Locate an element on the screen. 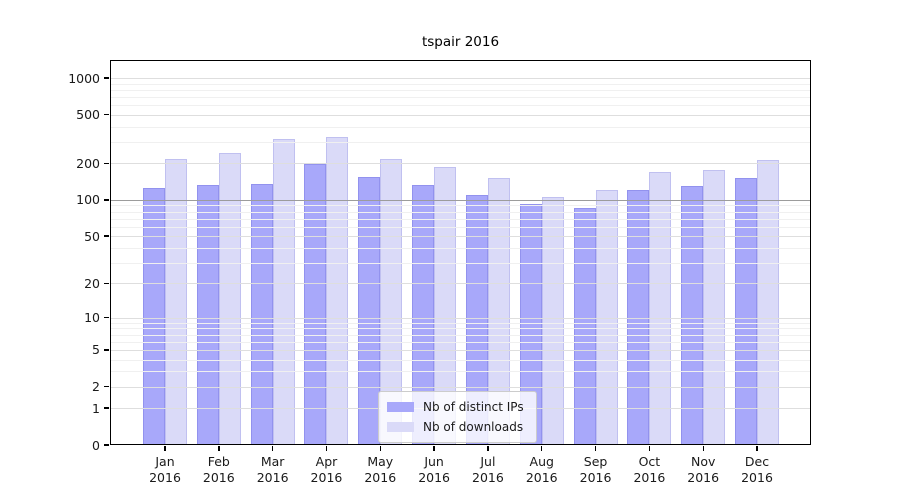 Image resolution: width=900 pixels, height=500 pixels. x-tick-label: Oct 2016 is located at coordinates (649, 469).